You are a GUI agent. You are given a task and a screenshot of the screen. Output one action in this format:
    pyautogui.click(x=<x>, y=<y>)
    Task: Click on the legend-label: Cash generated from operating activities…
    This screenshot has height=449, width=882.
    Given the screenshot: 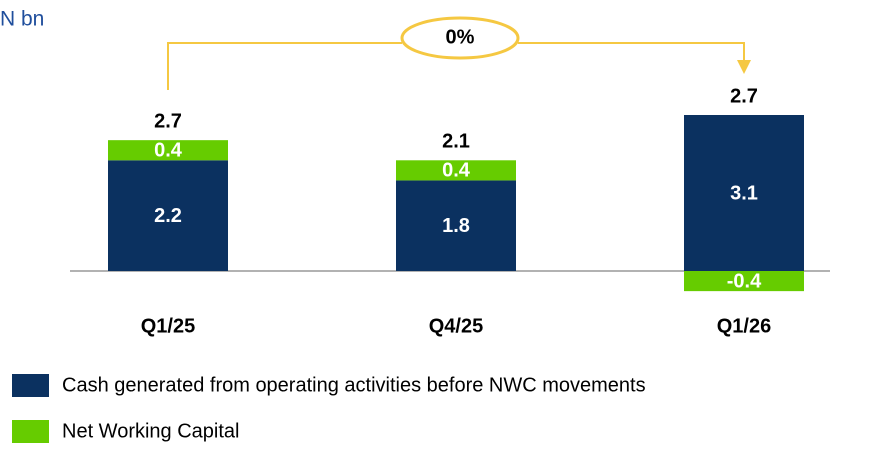 What is the action you would take?
    pyautogui.click(x=354, y=385)
    